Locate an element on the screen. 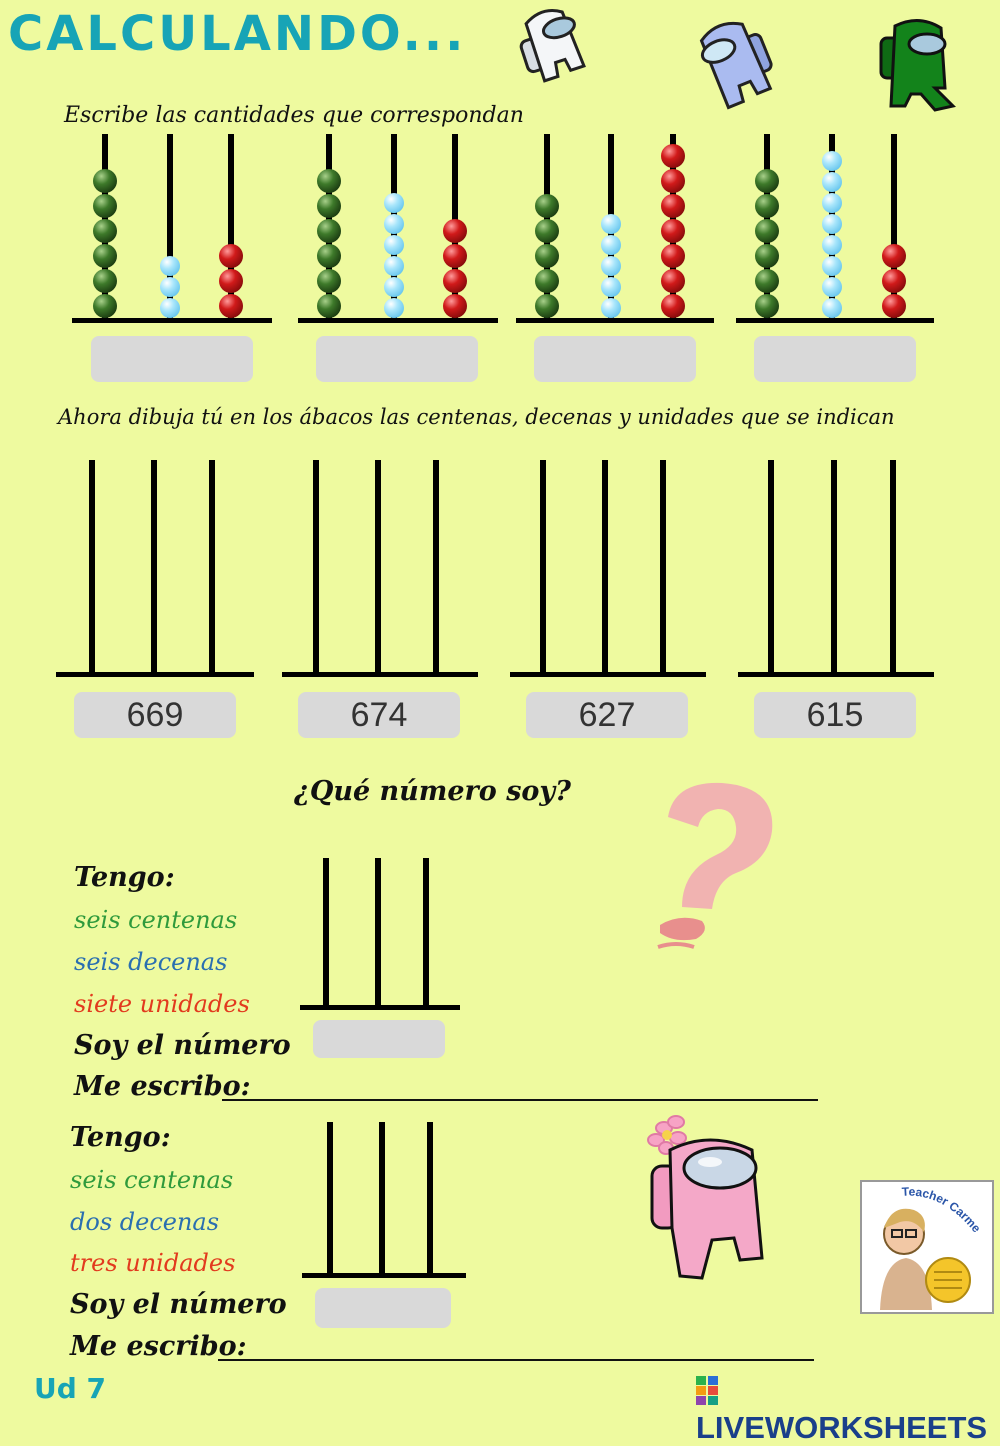  me-escribo-label-1: Me escribo: is located at coordinates (162, 1086).